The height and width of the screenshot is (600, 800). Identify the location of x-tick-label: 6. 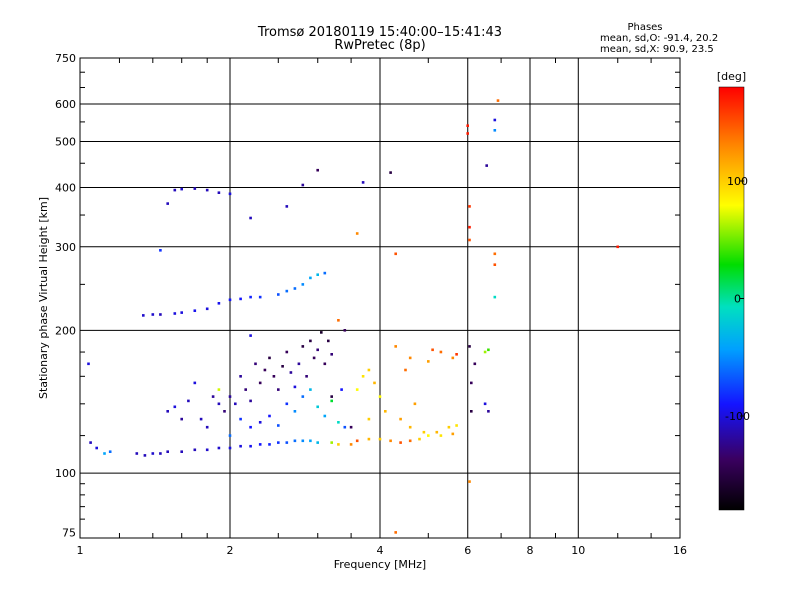
(467, 550).